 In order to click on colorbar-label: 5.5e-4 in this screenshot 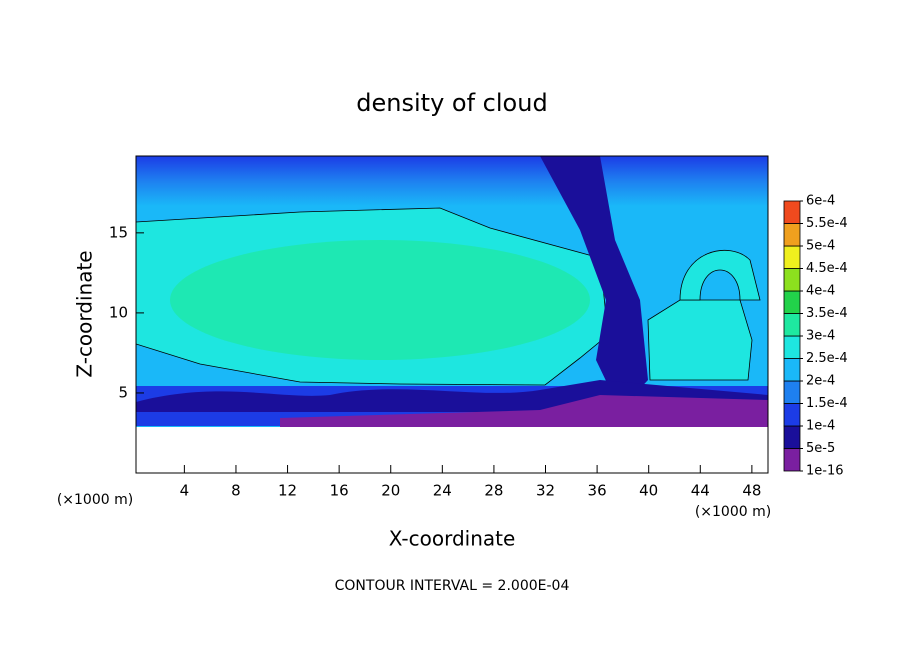, I will do `click(827, 223)`.